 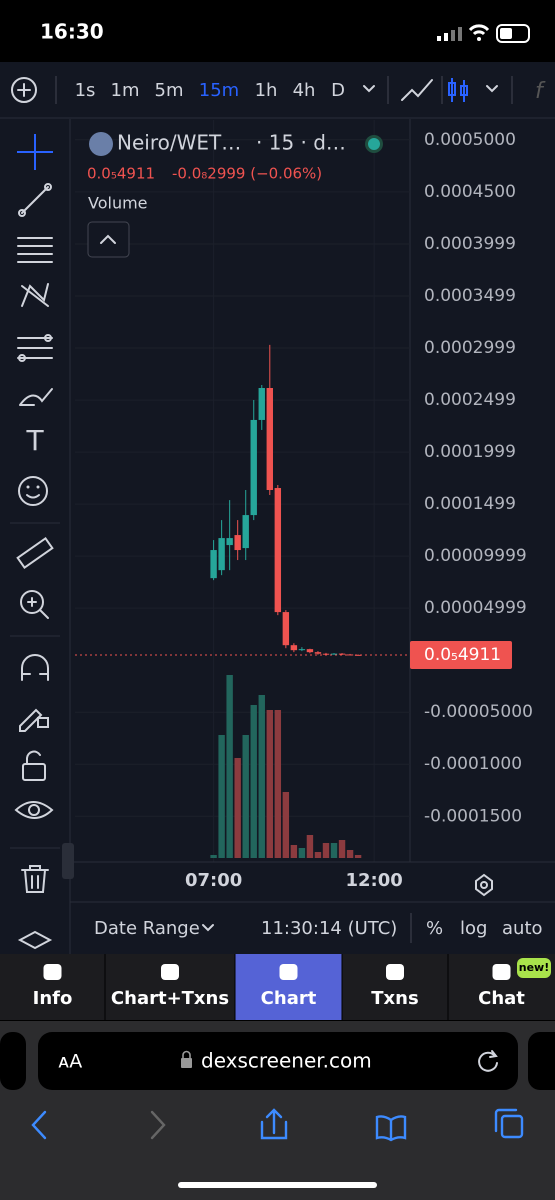 What do you see at coordinates (478, 712) in the screenshot?
I see `y-tick-label: -0.00005000` at bounding box center [478, 712].